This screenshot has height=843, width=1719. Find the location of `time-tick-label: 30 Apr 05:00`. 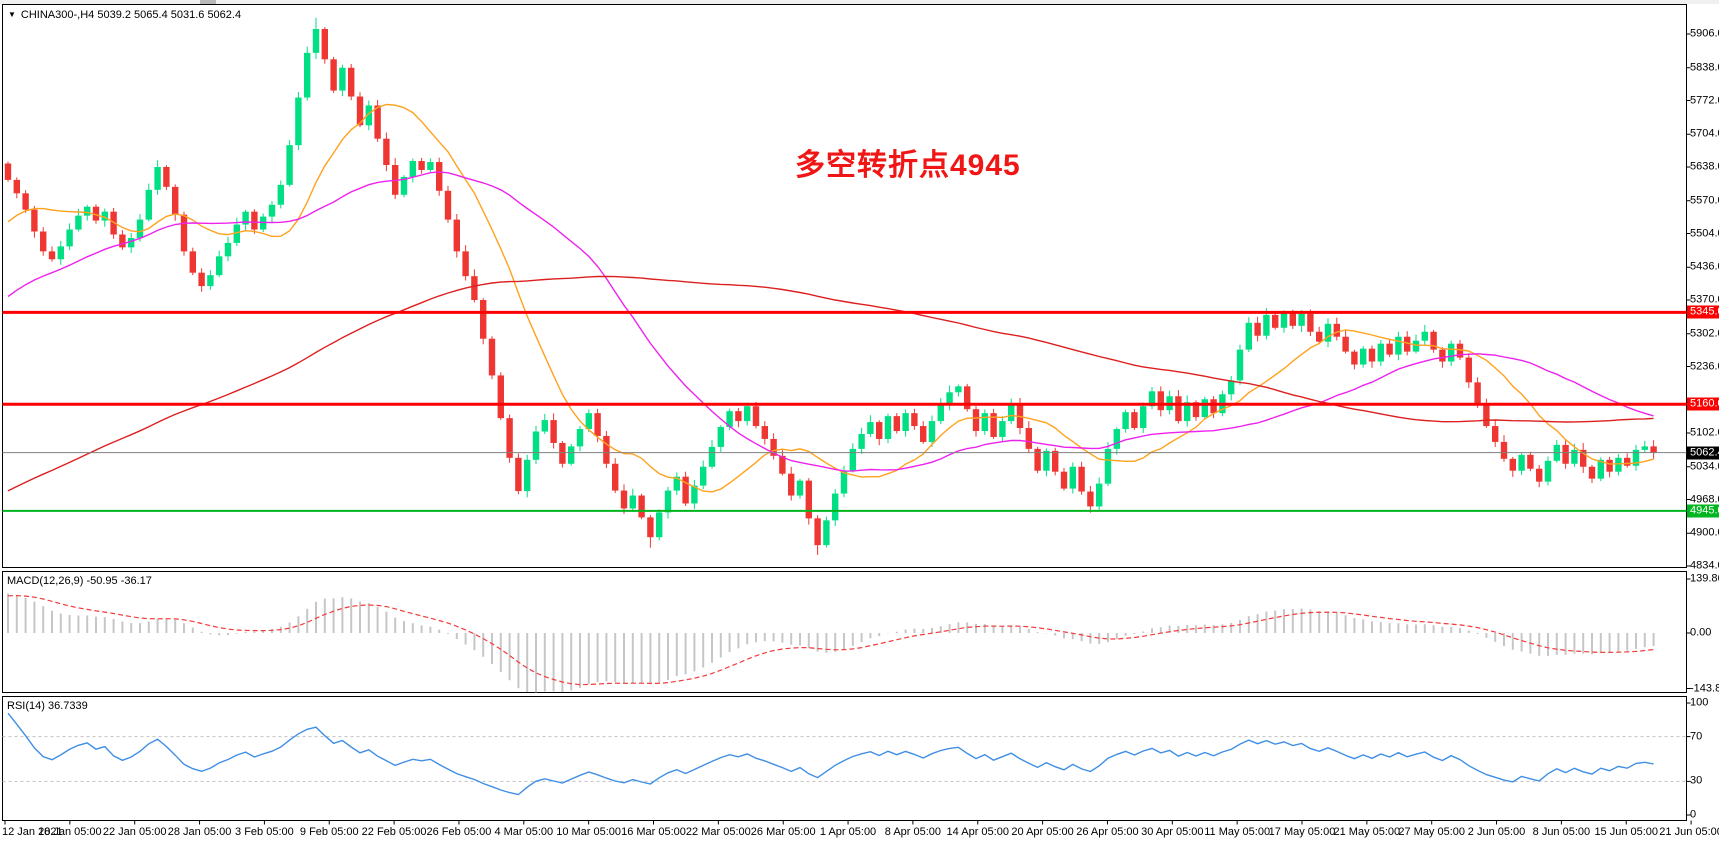

time-tick-label: 30 Apr 05:00 is located at coordinates (1172, 832).